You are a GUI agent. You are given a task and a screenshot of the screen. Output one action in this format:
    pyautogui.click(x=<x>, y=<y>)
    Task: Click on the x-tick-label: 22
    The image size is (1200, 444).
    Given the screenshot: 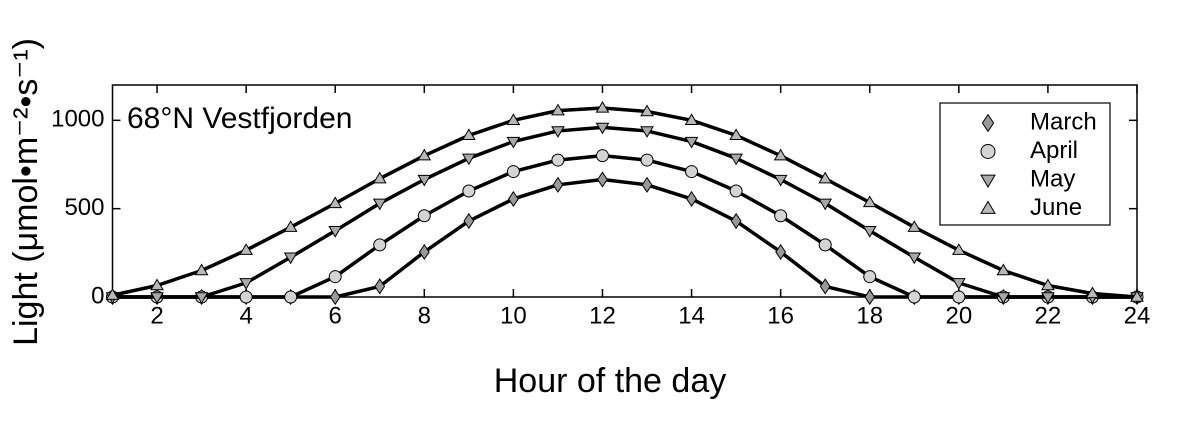 What is the action you would take?
    pyautogui.click(x=1048, y=315)
    